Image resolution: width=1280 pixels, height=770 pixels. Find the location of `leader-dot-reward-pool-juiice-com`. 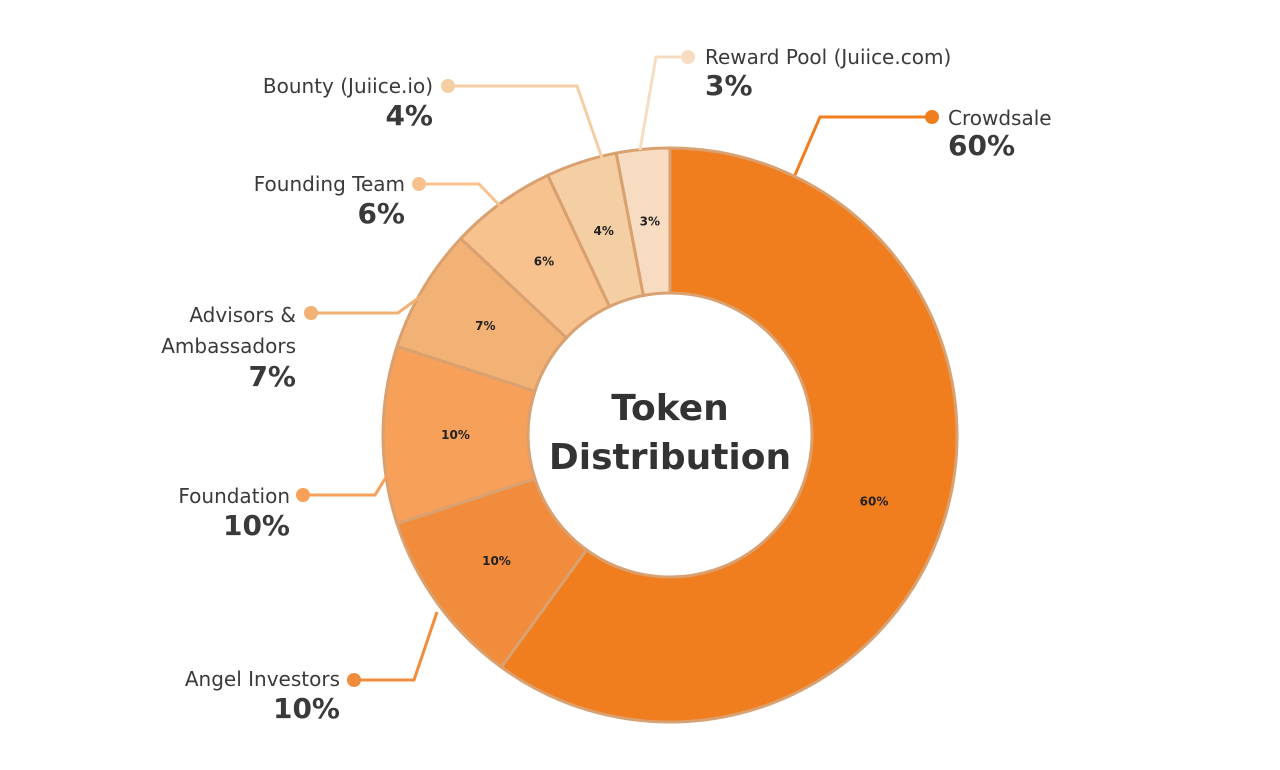

leader-dot-reward-pool-juiice-com is located at coordinates (688, 57).